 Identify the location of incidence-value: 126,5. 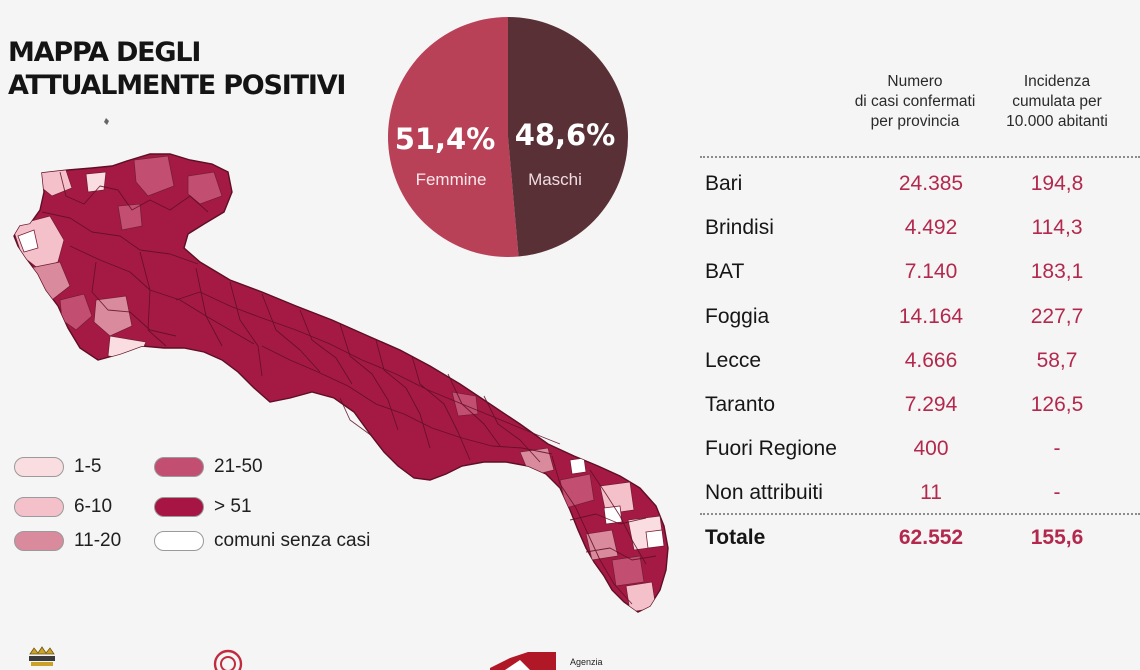
(1057, 404).